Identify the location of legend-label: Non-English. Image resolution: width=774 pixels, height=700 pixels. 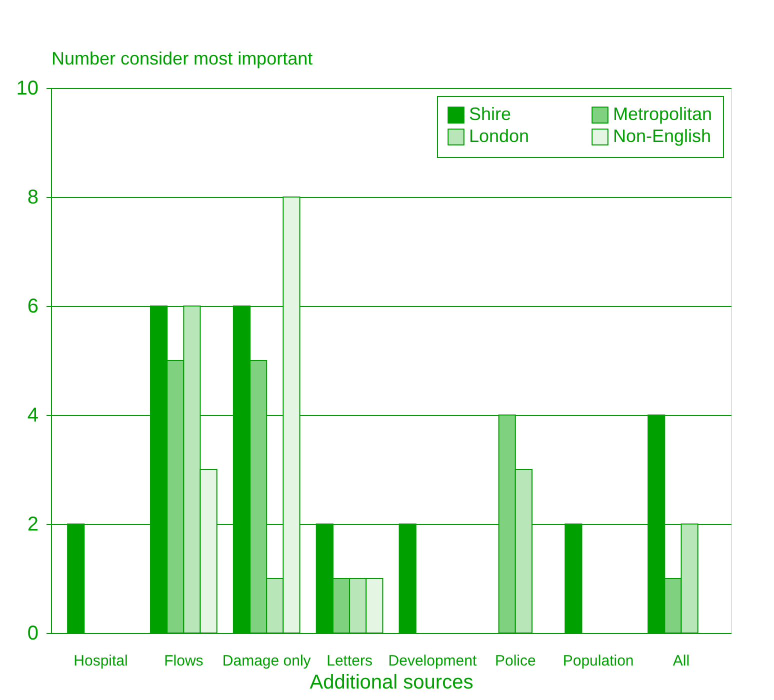
(662, 136).